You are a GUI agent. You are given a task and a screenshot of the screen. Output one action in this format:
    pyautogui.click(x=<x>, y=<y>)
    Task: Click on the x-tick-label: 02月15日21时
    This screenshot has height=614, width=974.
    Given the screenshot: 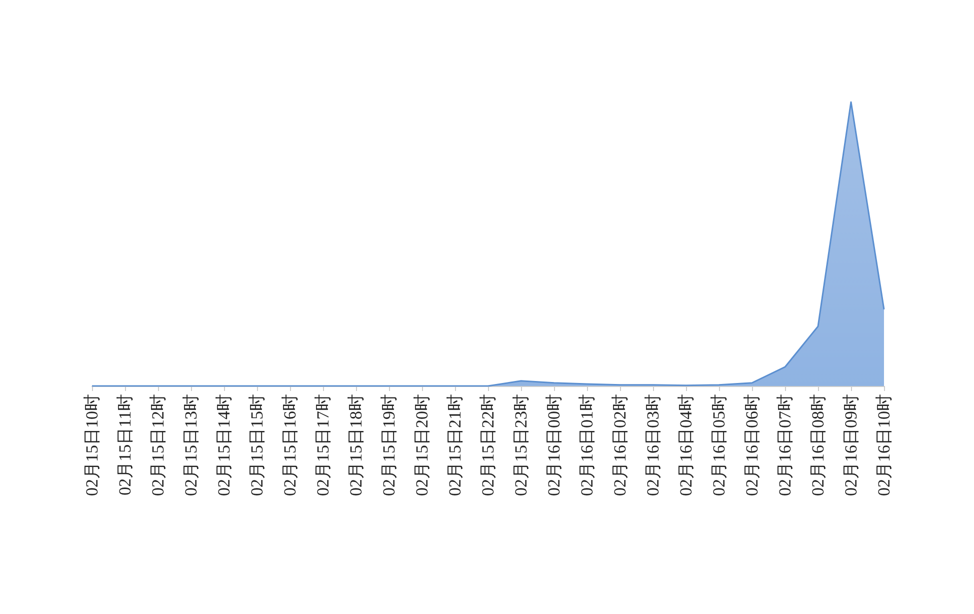 What is the action you would take?
    pyautogui.click(x=455, y=445)
    